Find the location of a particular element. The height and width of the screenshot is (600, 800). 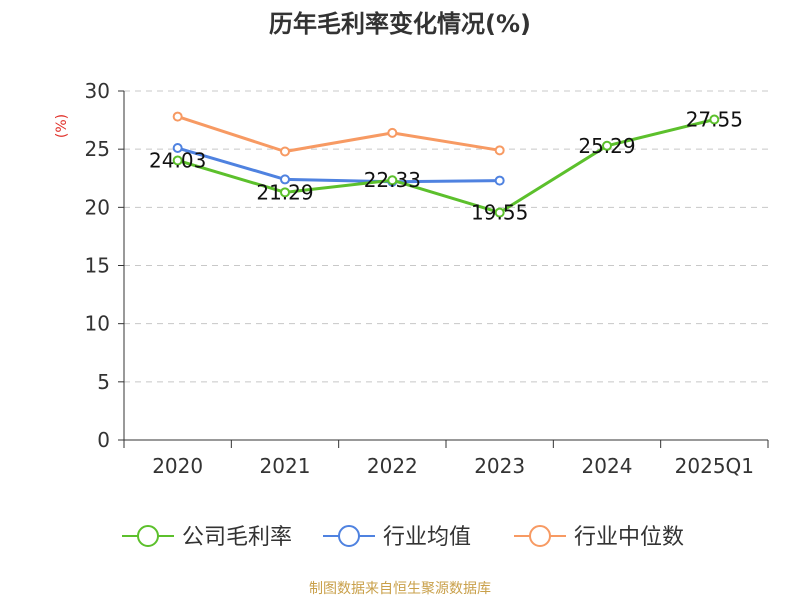

data-label-layer: 24.03 21.29 22.33 19.55 25.29 27.55 is located at coordinates (446, 166).